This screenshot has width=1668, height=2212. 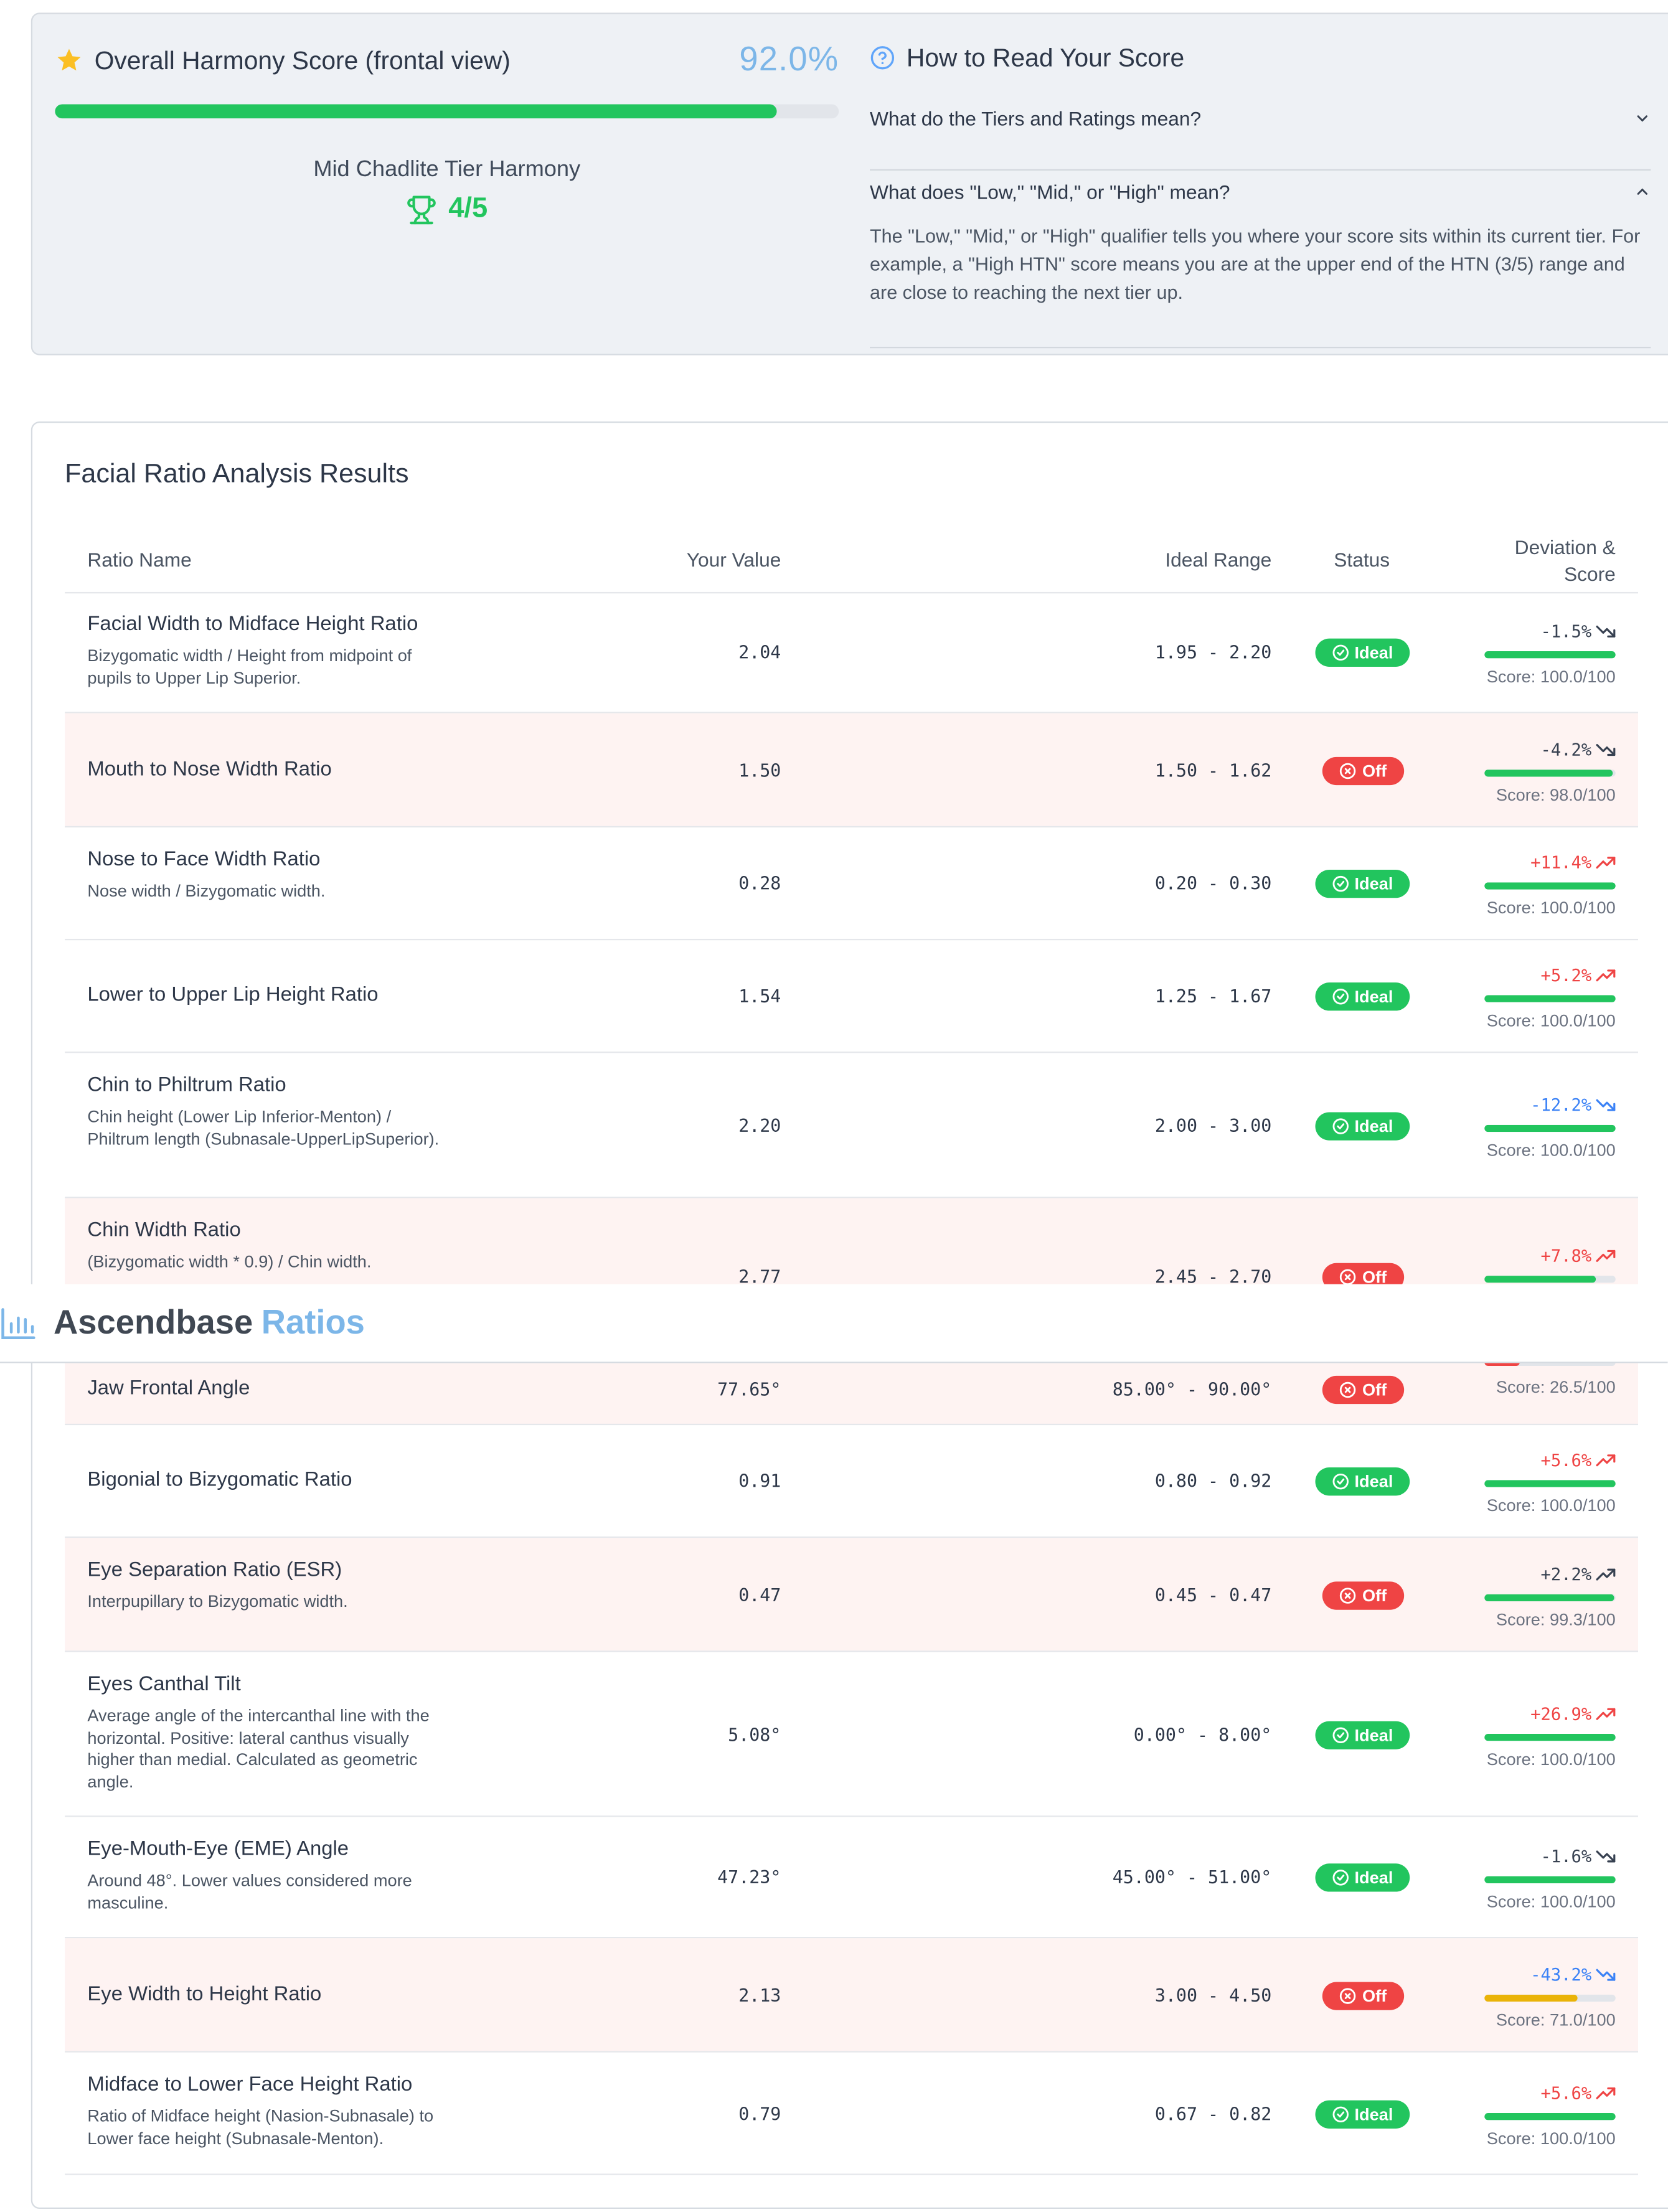 I want to click on deviation: +26.9%, so click(x=1545, y=1713).